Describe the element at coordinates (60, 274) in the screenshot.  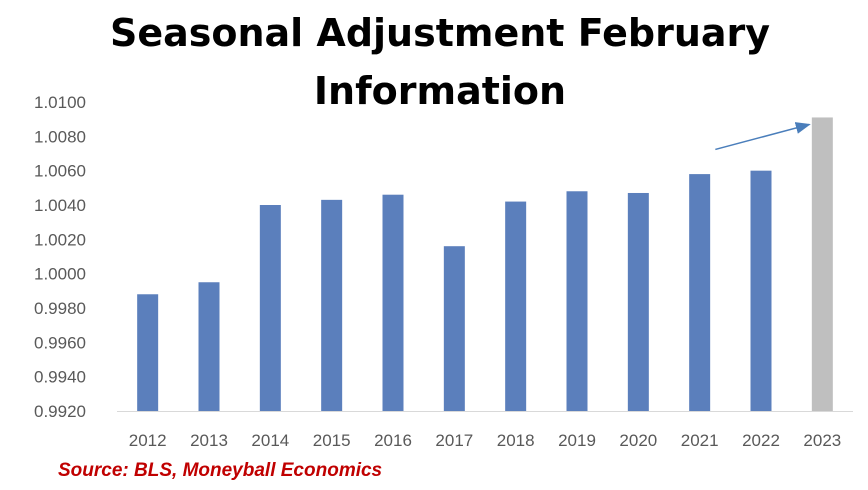
I see `y-tick-label: 1.0000` at that location.